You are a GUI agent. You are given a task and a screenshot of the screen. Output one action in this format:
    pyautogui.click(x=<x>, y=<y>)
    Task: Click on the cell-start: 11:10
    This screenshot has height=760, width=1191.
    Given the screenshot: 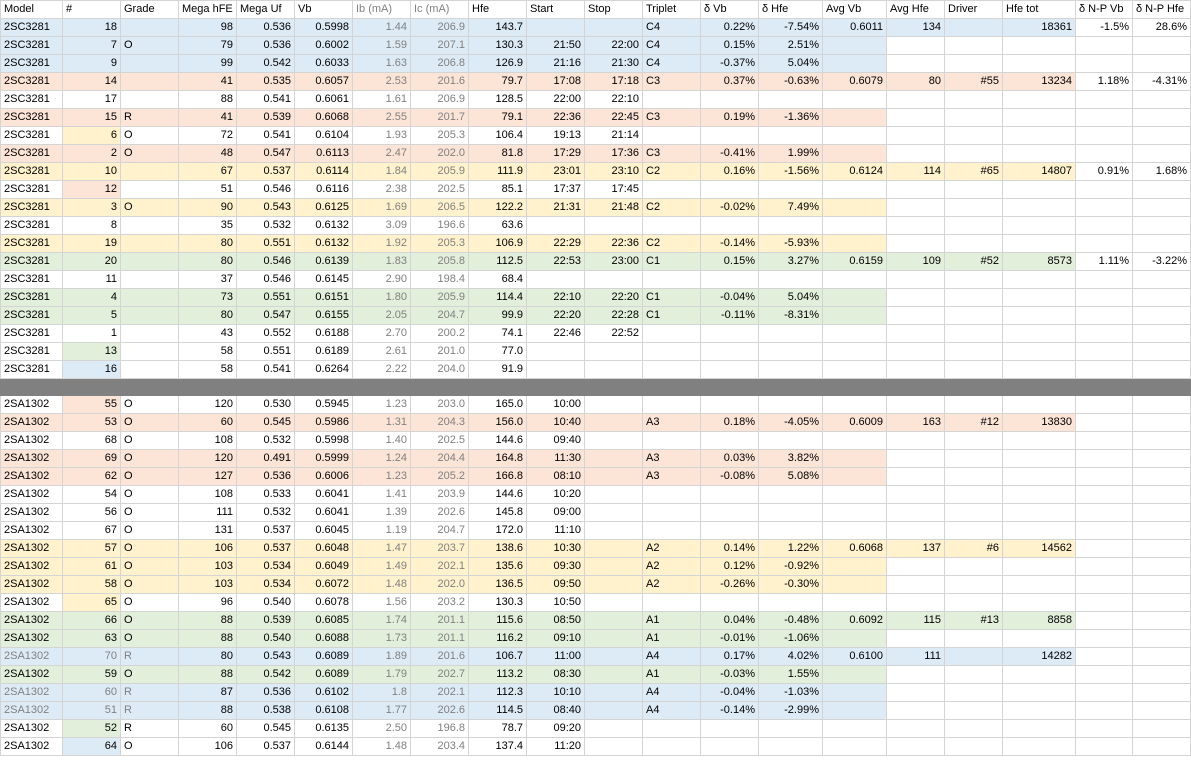 What is the action you would take?
    pyautogui.click(x=555, y=530)
    